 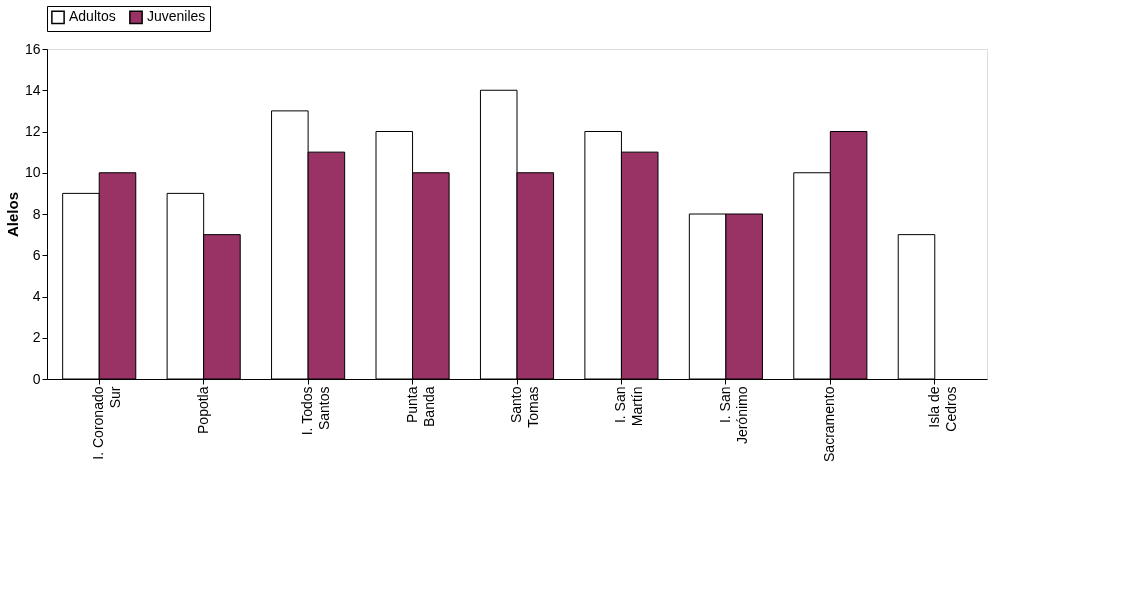 What do you see at coordinates (629, 406) in the screenshot?
I see `x-tick-label: I. San Martín` at bounding box center [629, 406].